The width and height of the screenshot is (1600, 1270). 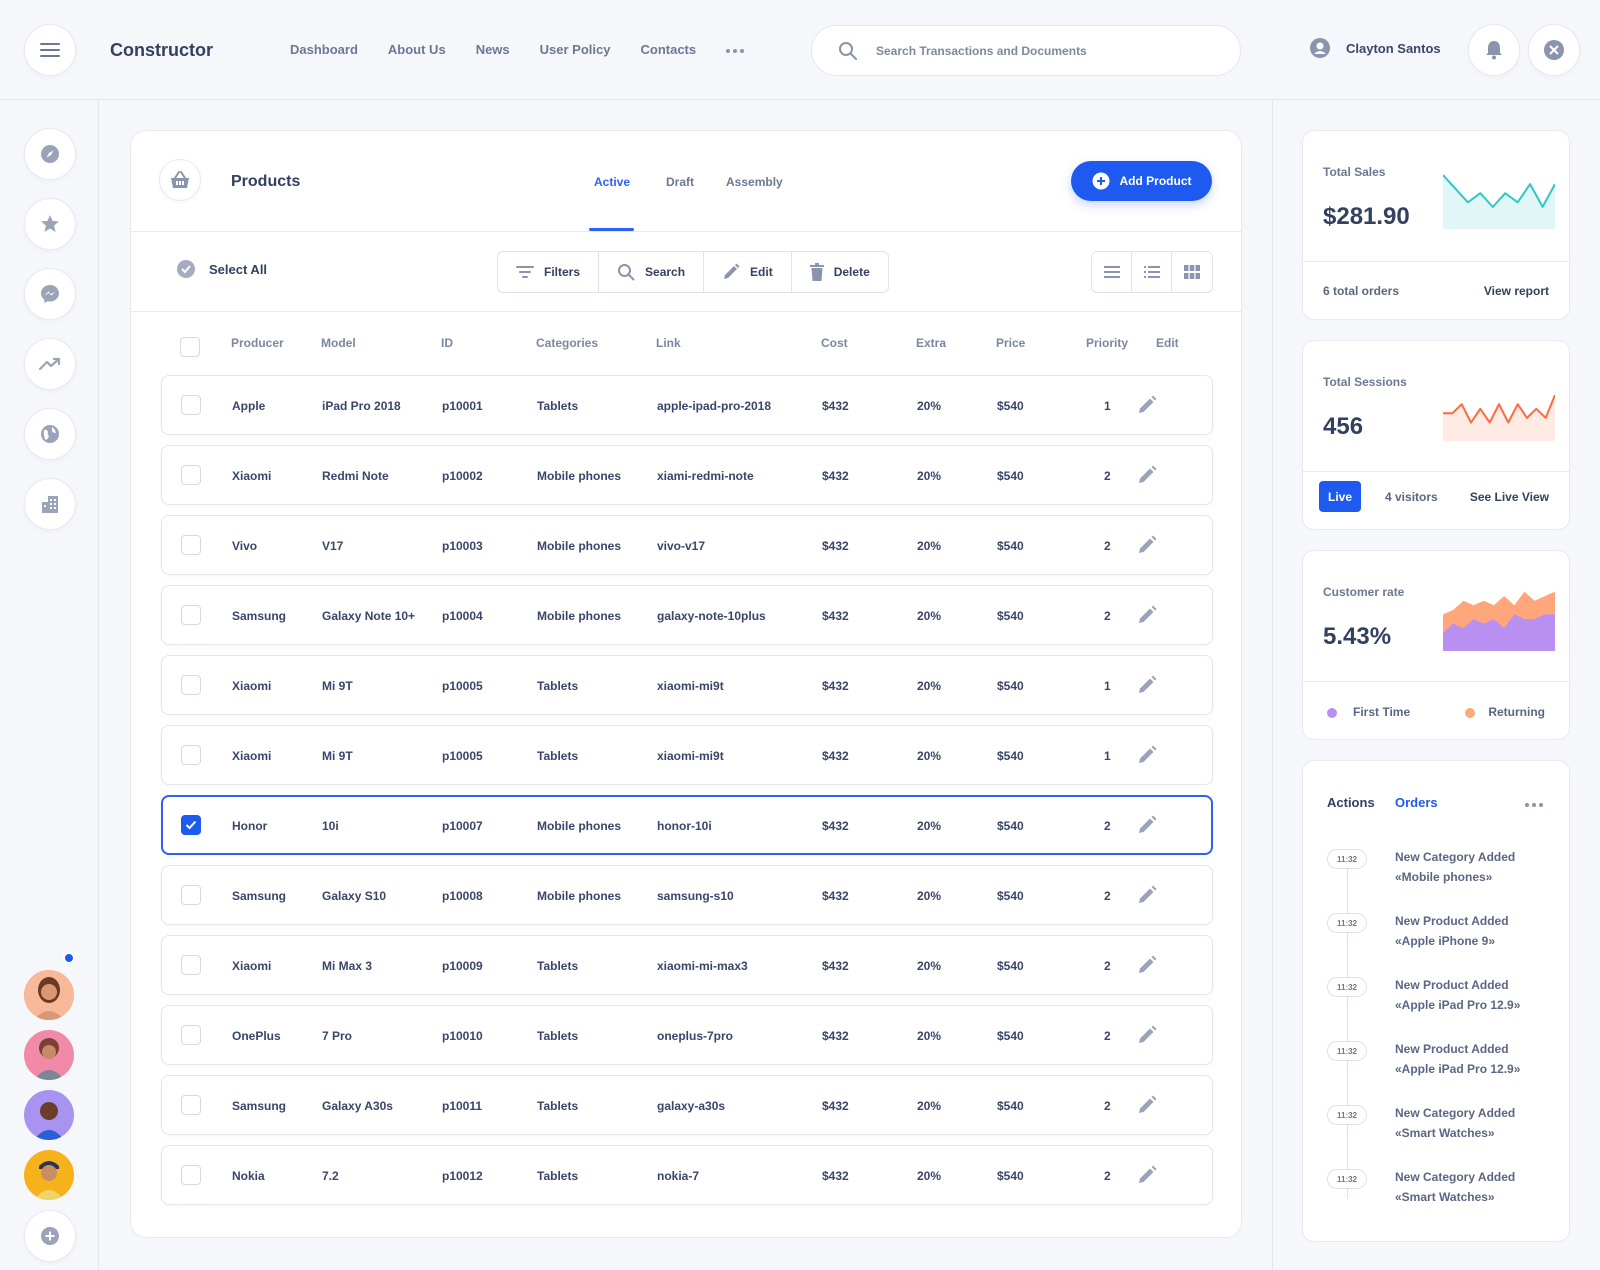 What do you see at coordinates (222, 269) in the screenshot?
I see `select-all-control: Select All` at bounding box center [222, 269].